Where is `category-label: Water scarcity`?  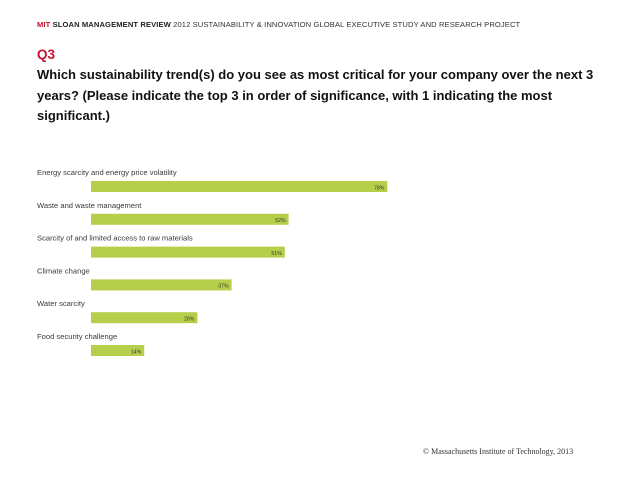 category-label: Water scarcity is located at coordinates (61, 303).